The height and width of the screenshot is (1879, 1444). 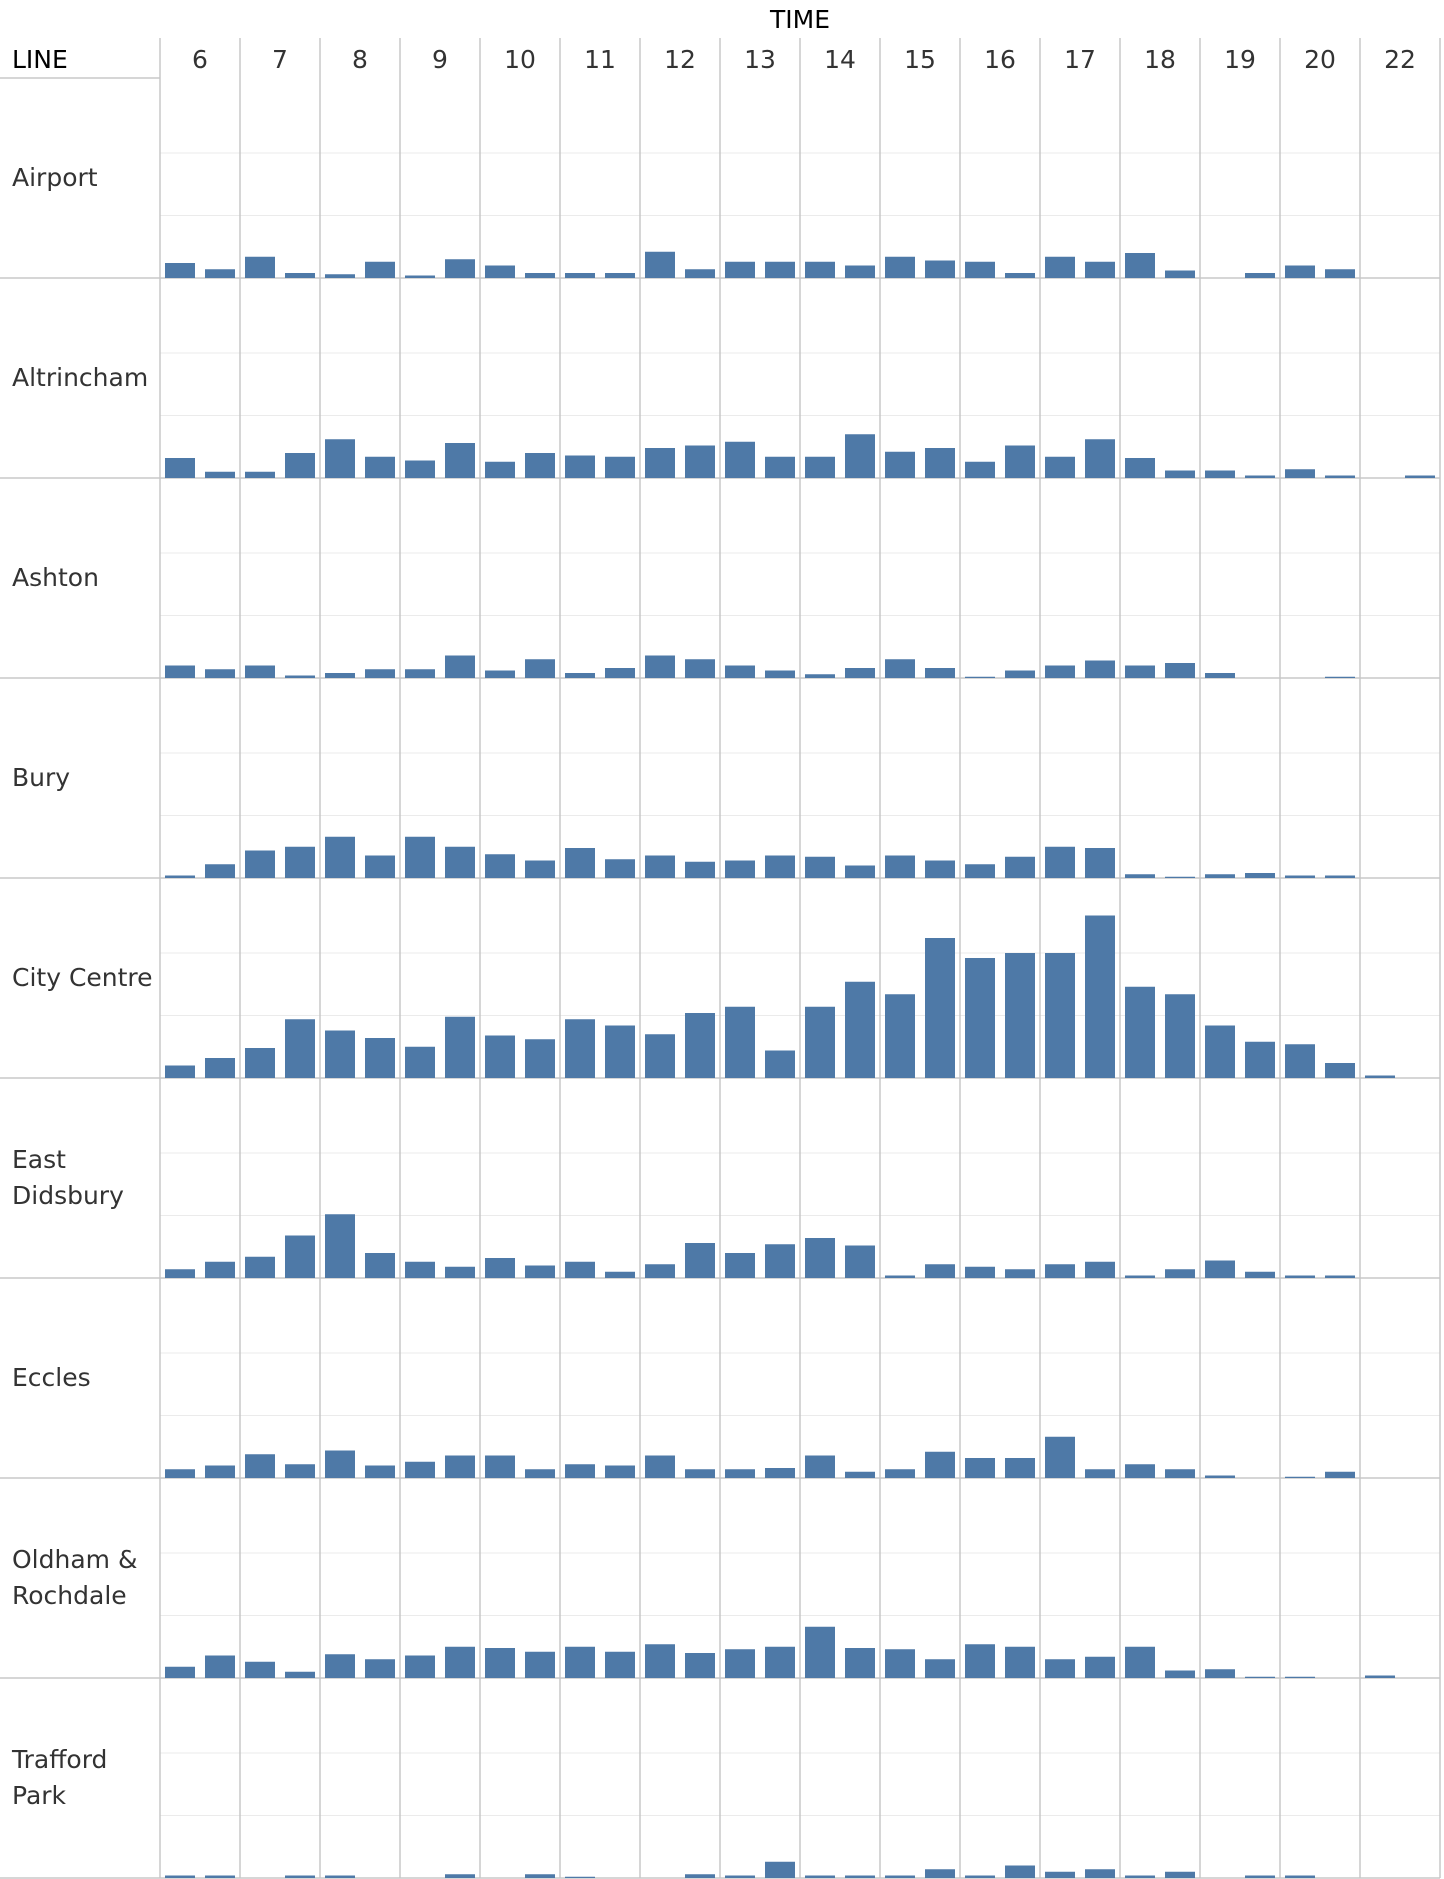 What do you see at coordinates (421, 39) in the screenshot?
I see `header: TIME LINE` at bounding box center [421, 39].